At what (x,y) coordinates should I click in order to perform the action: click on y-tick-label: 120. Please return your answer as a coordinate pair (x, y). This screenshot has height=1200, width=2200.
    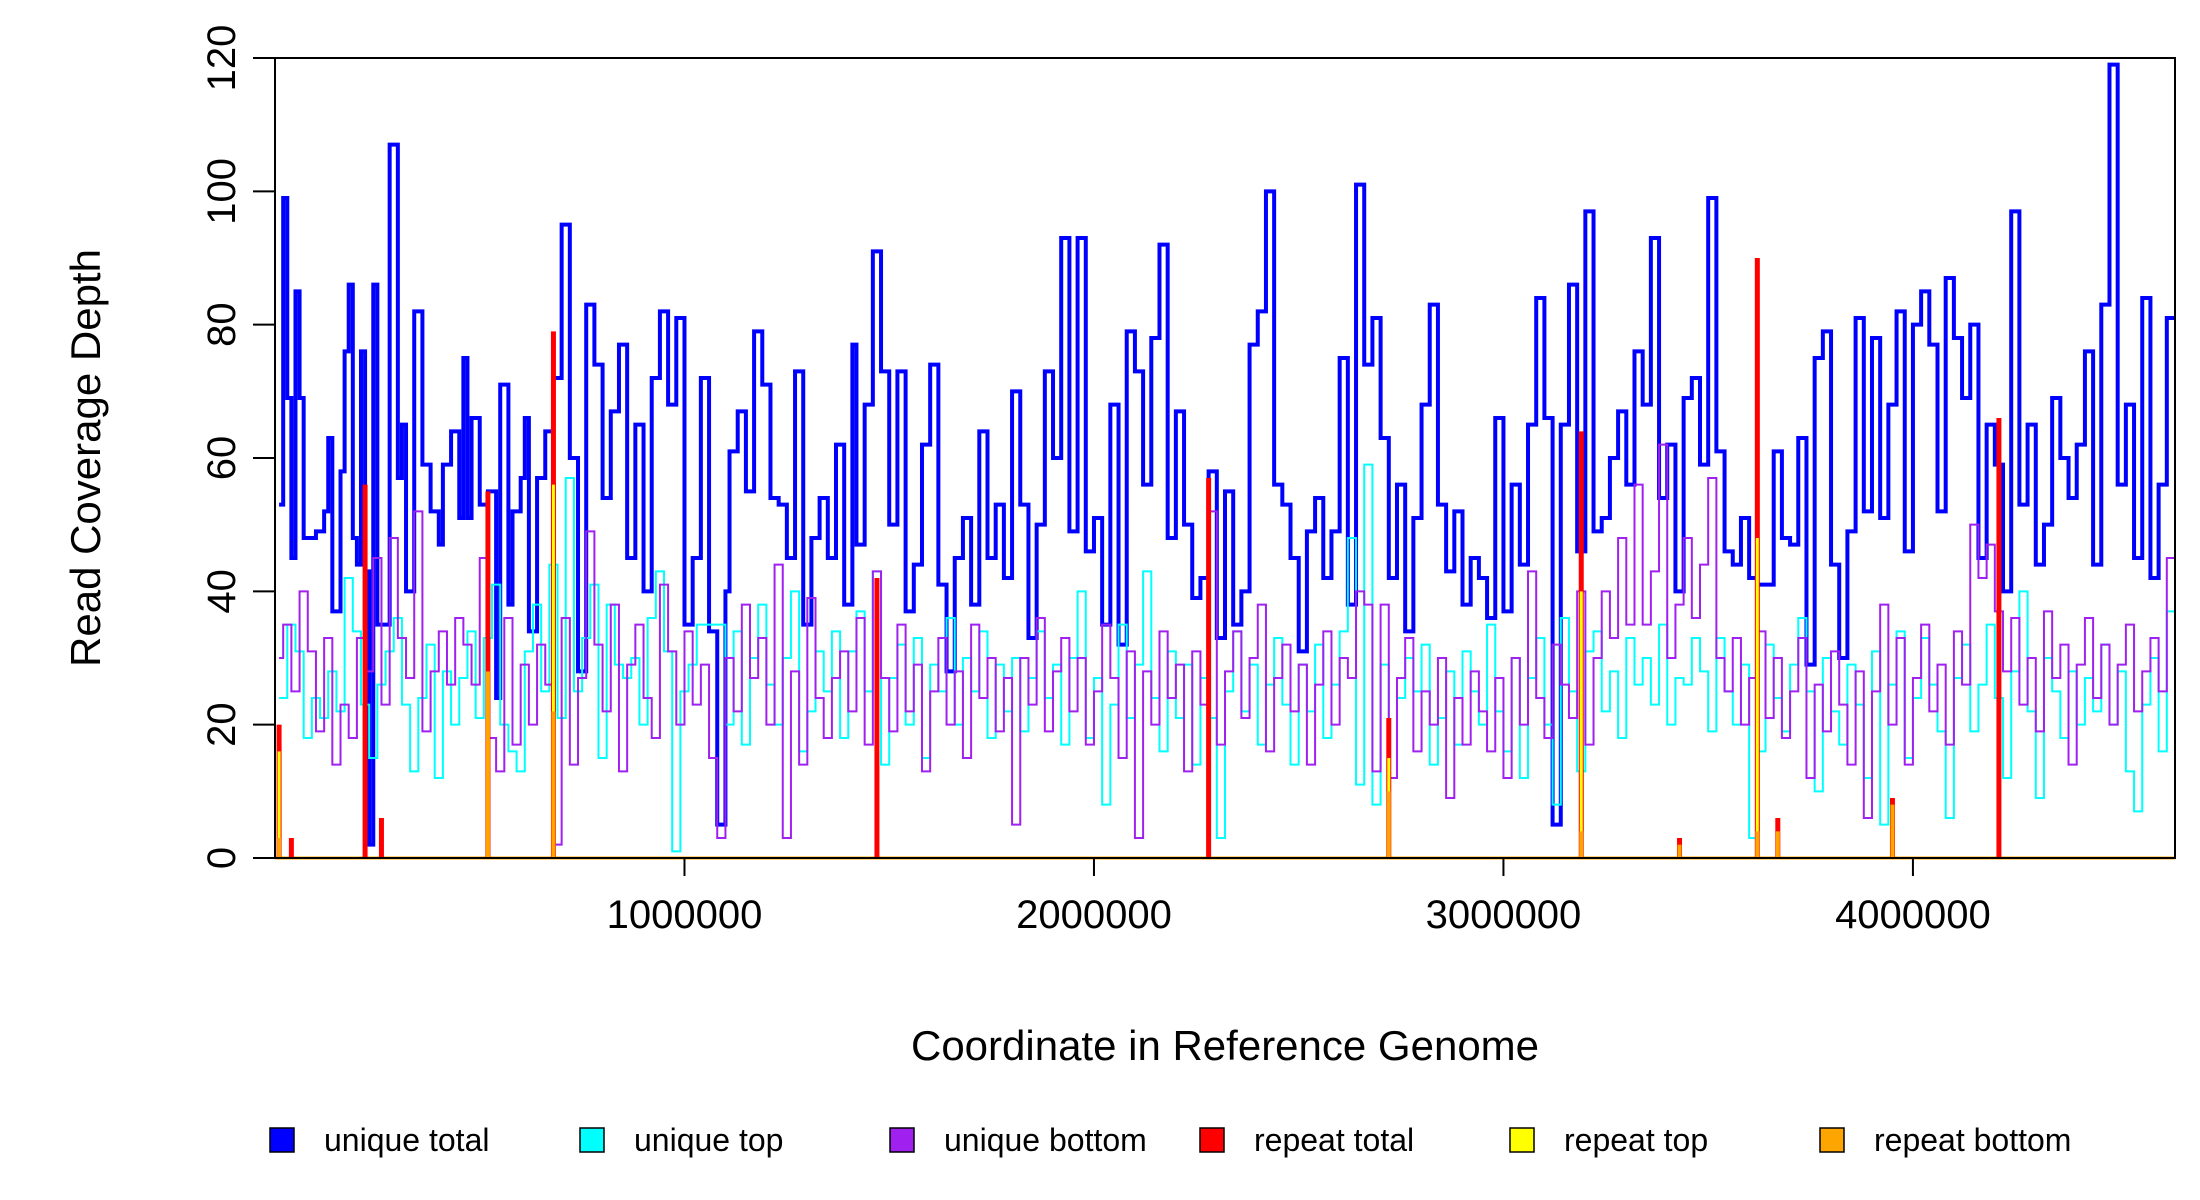
    Looking at the image, I should click on (222, 58).